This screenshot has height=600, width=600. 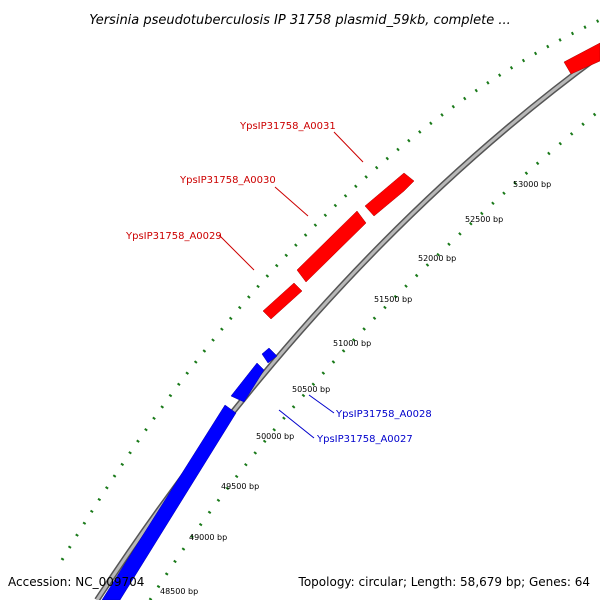 What do you see at coordinates (383, 414) in the screenshot?
I see `gene-label-A0028: YpsIP31758_A0028` at bounding box center [383, 414].